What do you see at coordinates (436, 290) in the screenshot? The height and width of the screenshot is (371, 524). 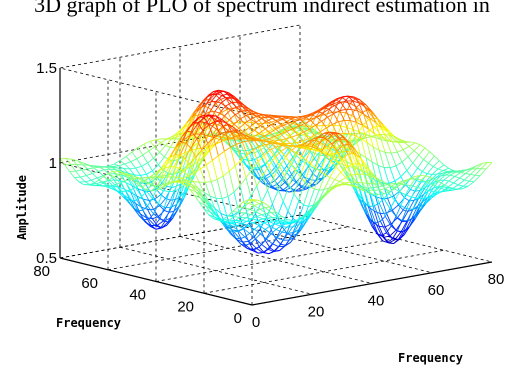 I see `x-tick-label: 60` at bounding box center [436, 290].